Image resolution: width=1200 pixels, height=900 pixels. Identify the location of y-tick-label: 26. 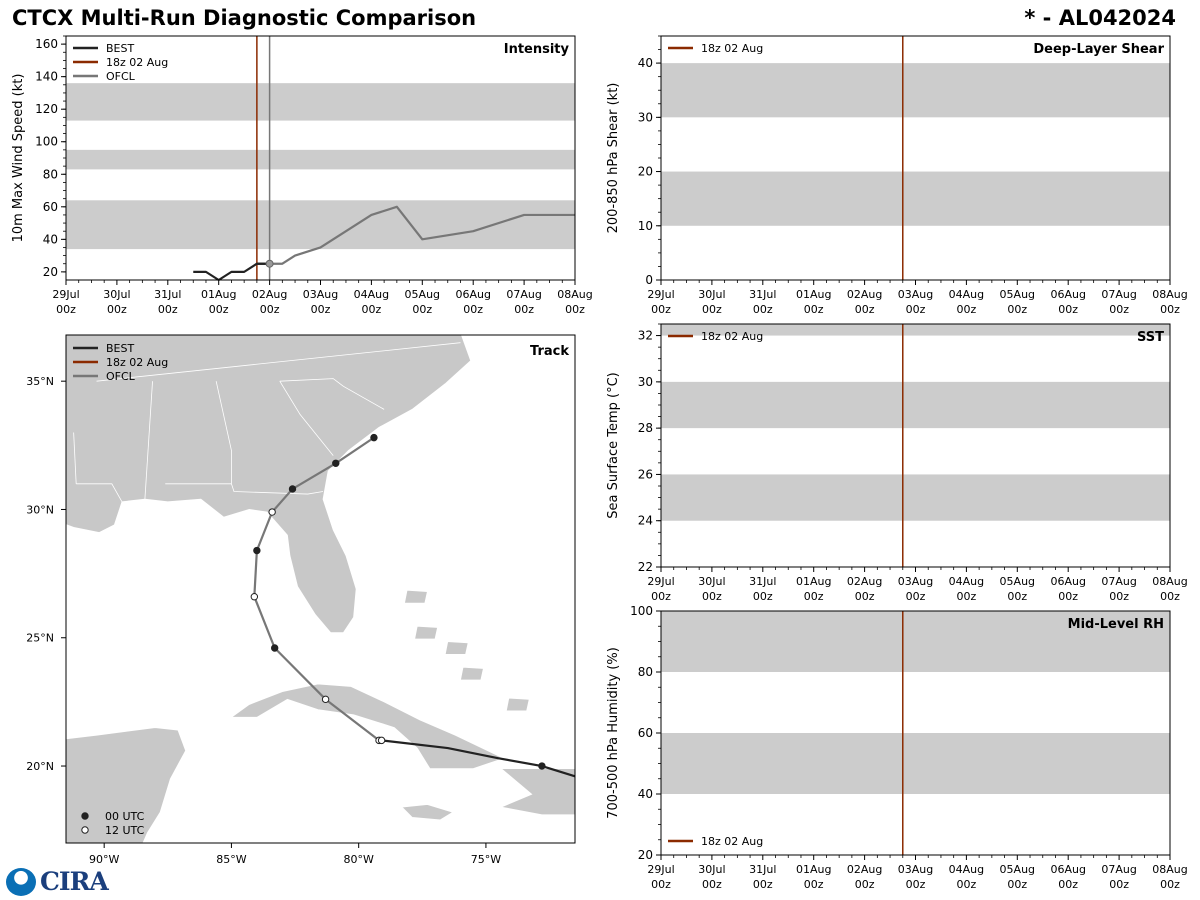
(645, 474).